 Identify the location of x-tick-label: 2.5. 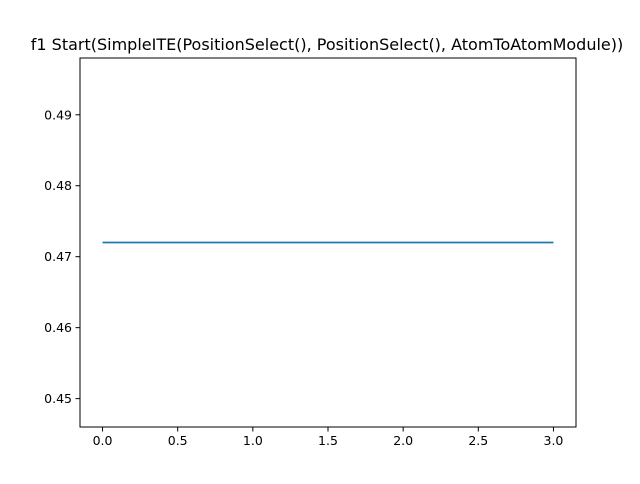
(478, 440).